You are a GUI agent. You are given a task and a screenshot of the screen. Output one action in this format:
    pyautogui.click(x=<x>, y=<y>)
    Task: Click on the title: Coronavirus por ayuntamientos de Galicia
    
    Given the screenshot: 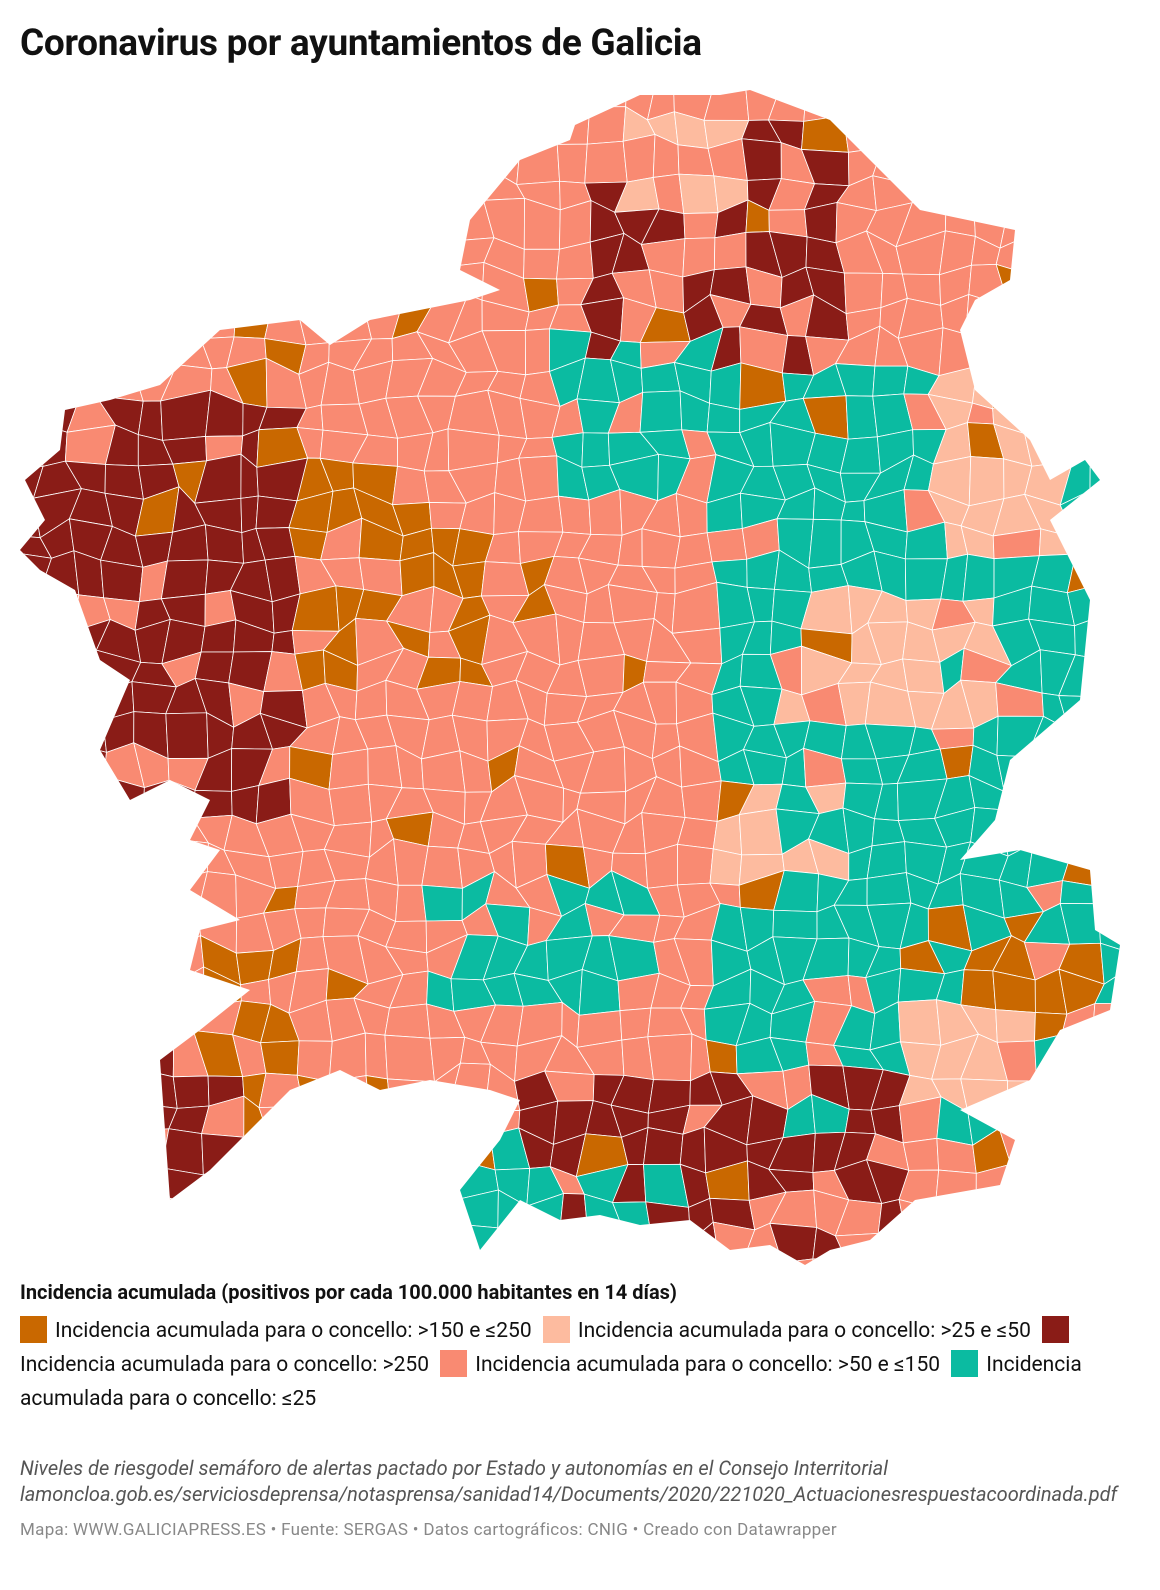 What is the action you would take?
    pyautogui.click(x=361, y=43)
    